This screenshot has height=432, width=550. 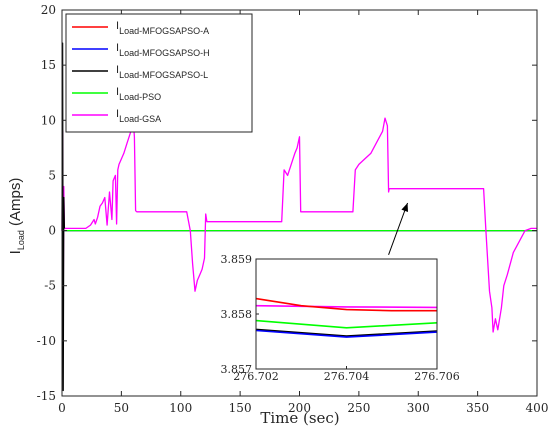 I want to click on y-tick-label: 20, so click(x=48, y=10).